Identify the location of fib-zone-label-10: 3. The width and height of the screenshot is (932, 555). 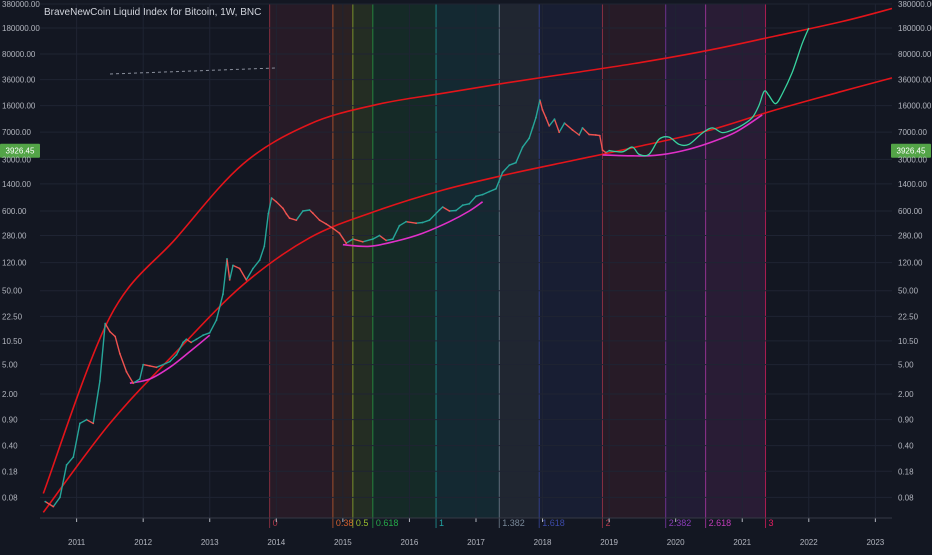
(771, 523).